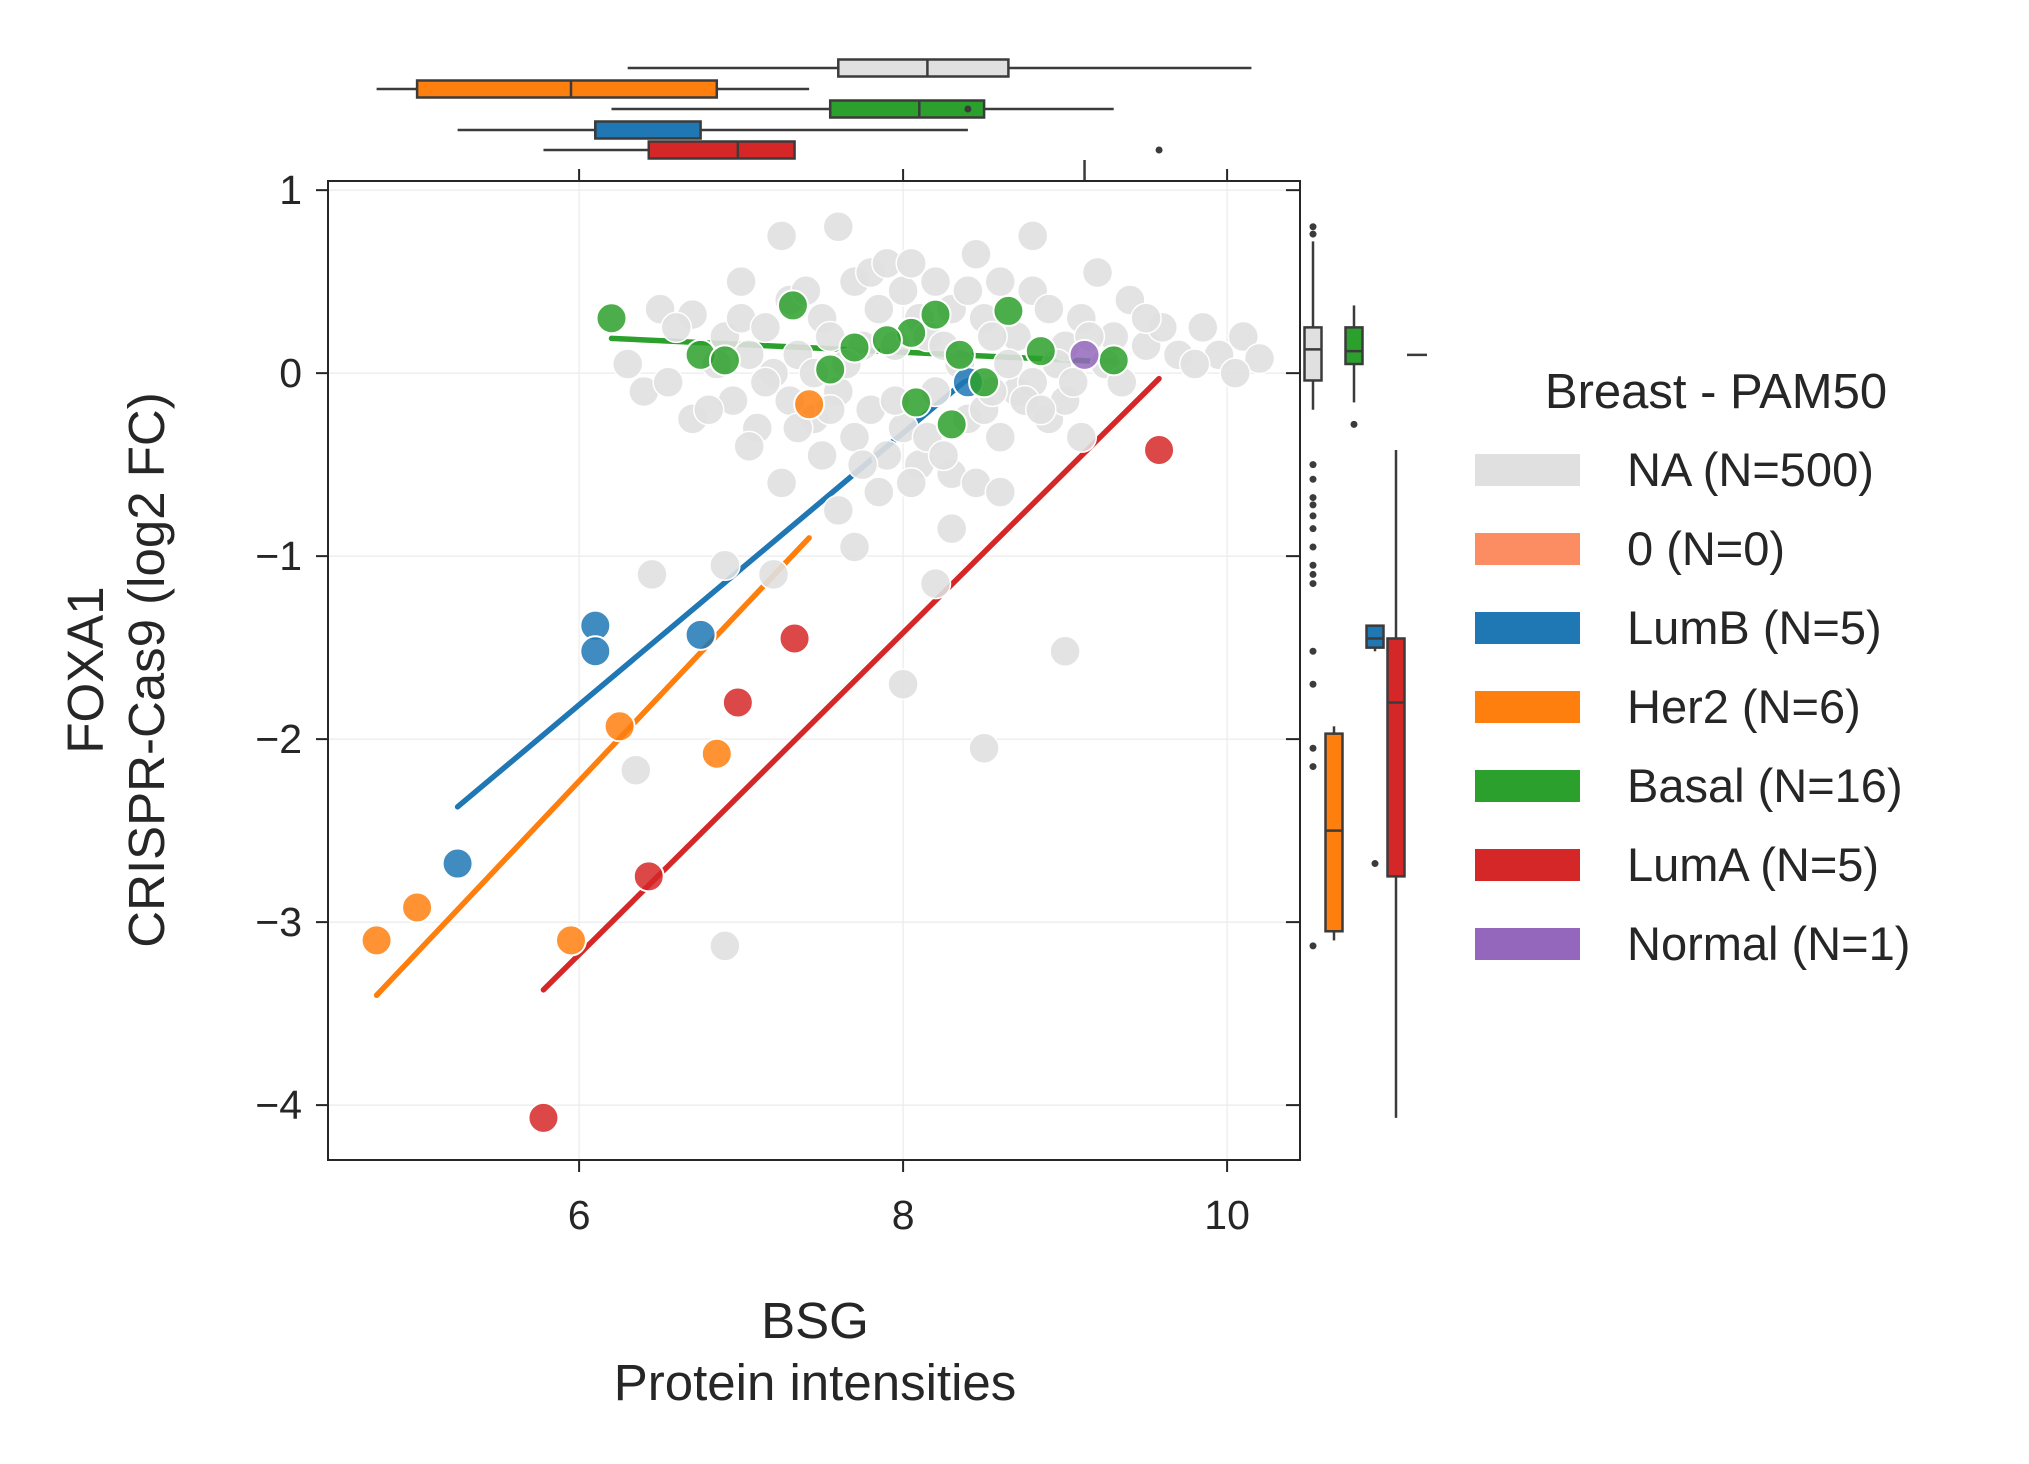 The image size is (2029, 1464). Describe the element at coordinates (1313, 354) in the screenshot. I see `y-box-na` at that location.